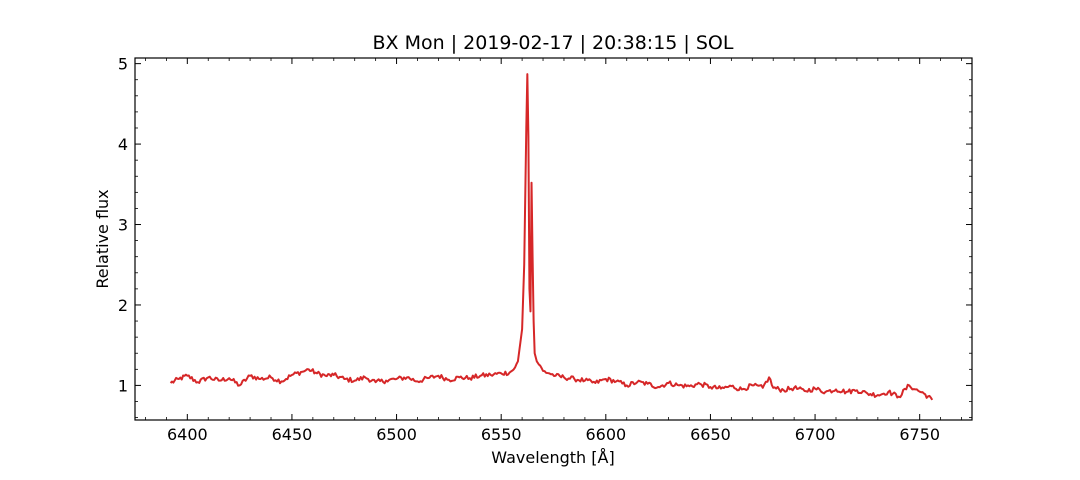  Describe the element at coordinates (123, 305) in the screenshot. I see `y-tick-label-1: 2` at that location.